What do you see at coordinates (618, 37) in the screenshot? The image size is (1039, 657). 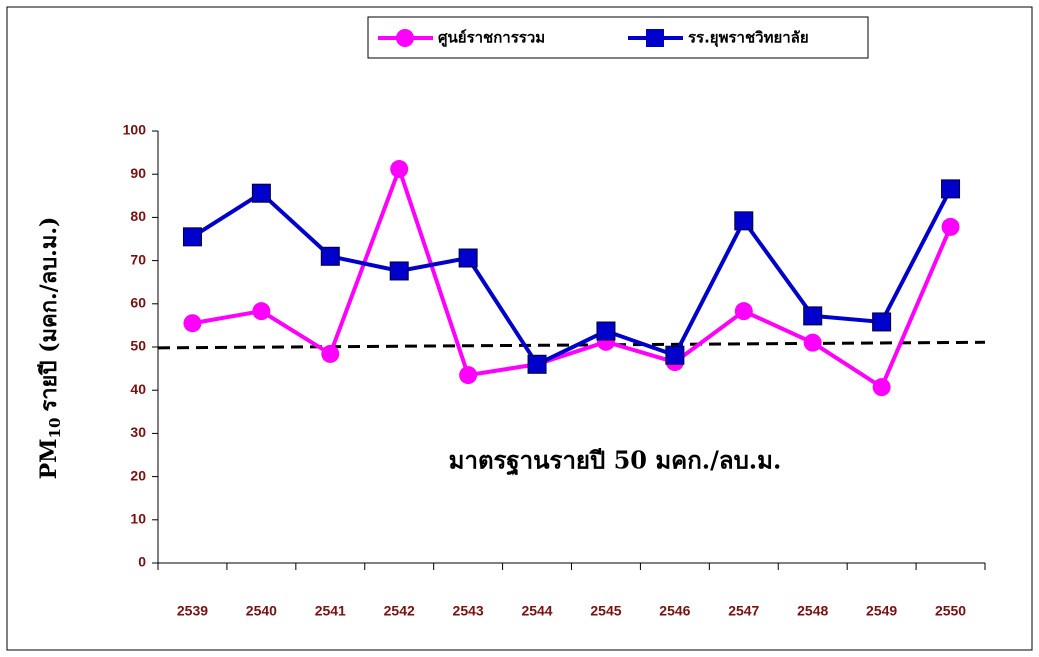 I see `legend-box` at bounding box center [618, 37].